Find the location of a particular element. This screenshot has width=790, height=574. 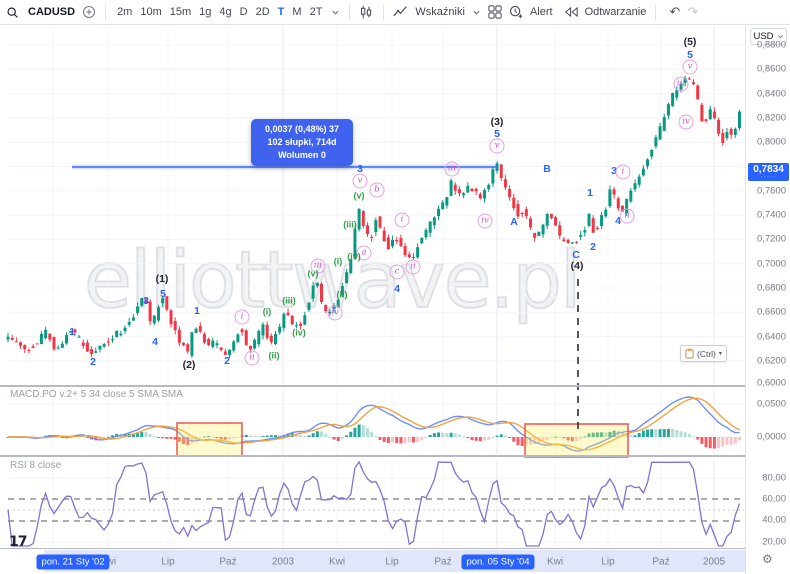

measure-date-badge: pon. 21 Sty '02 is located at coordinates (73, 561).